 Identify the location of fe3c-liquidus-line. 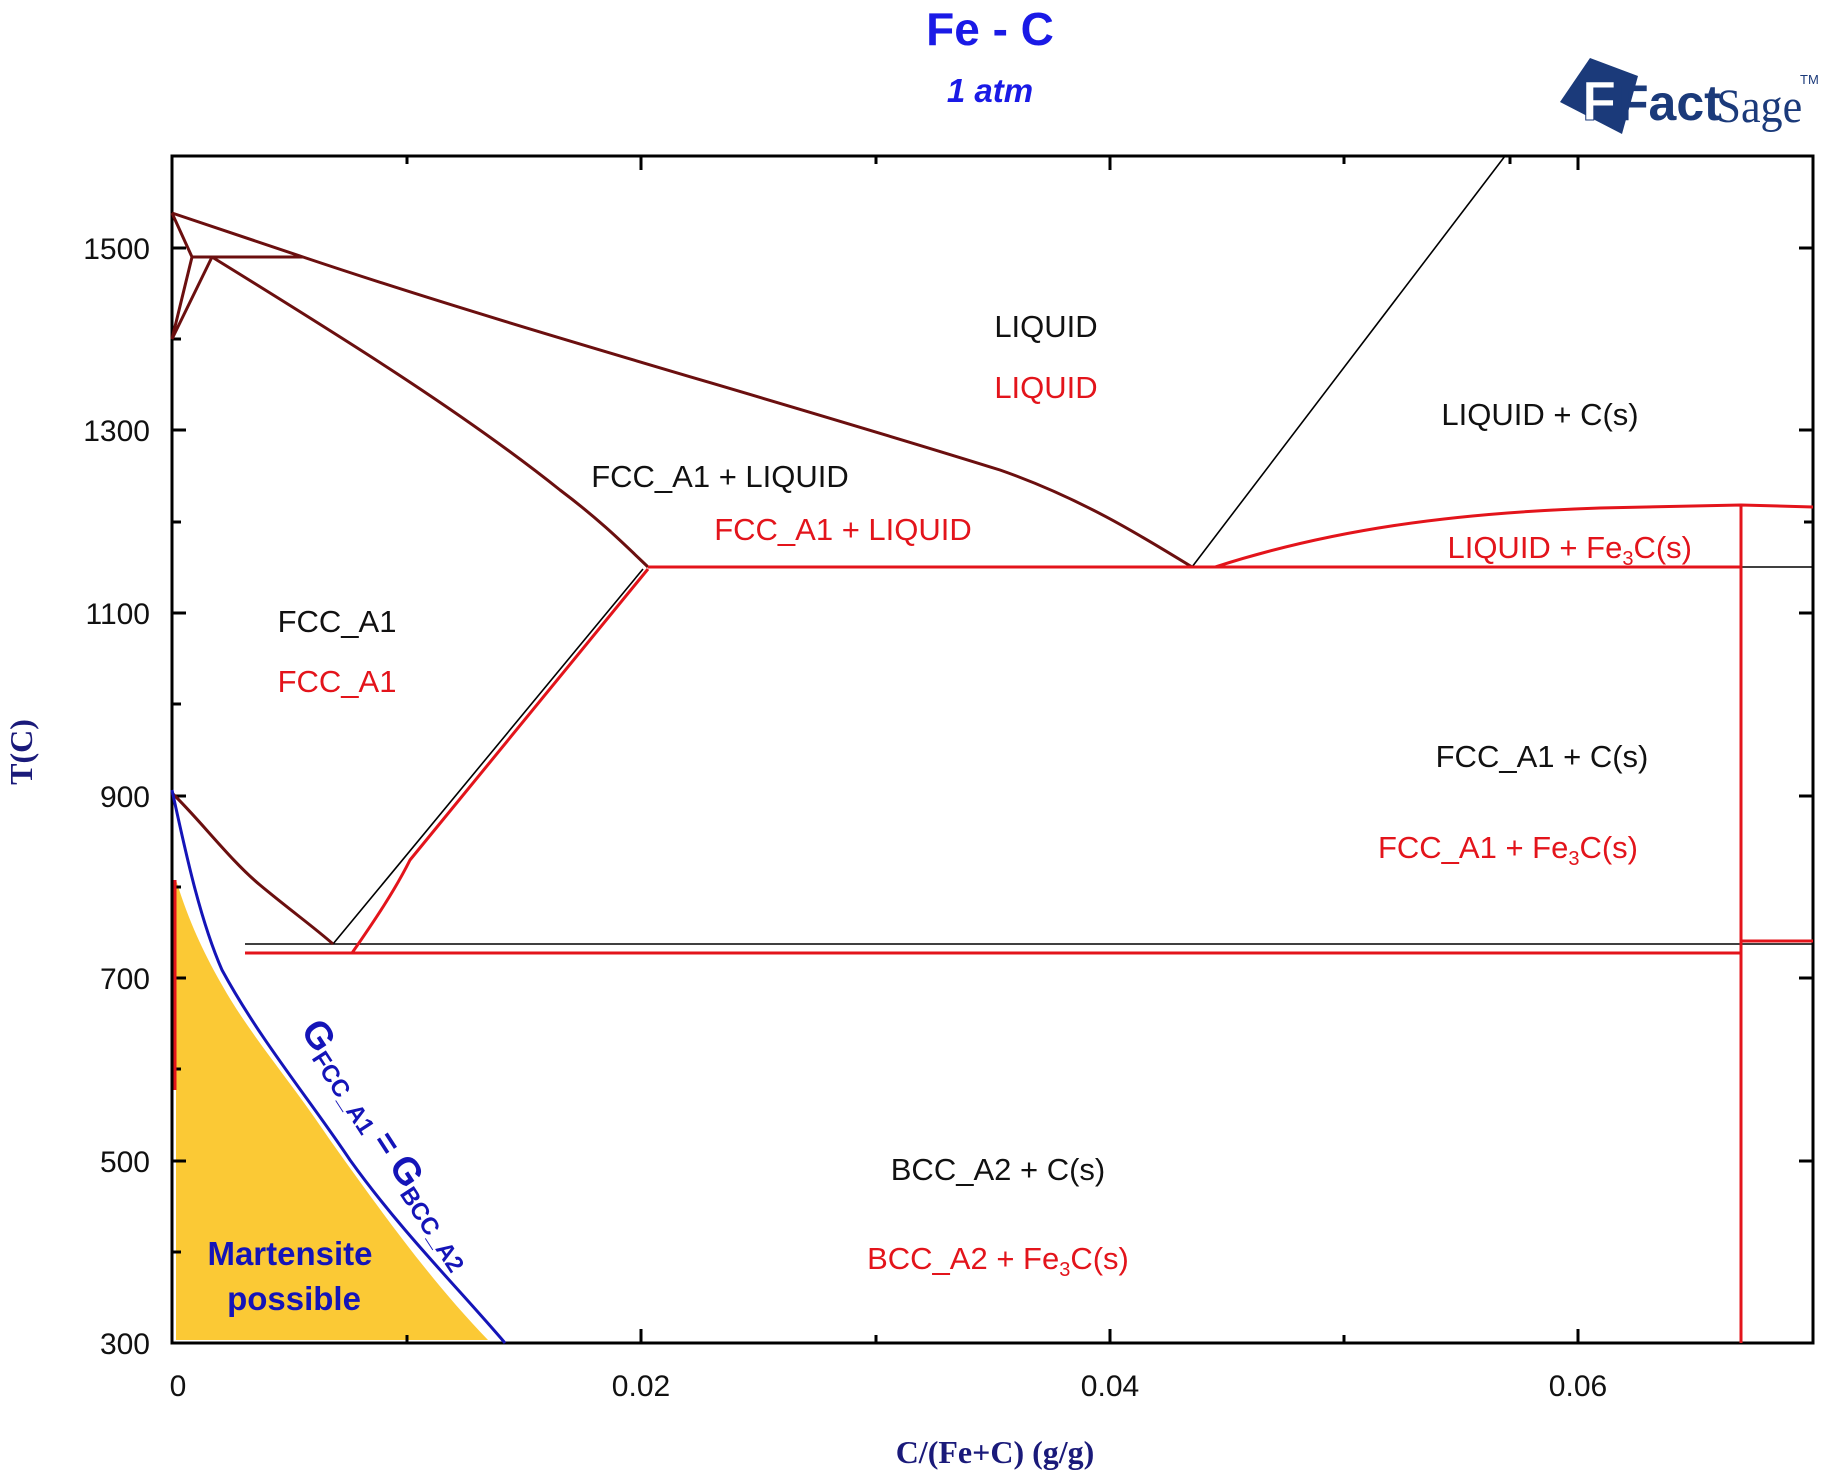
(1514, 536).